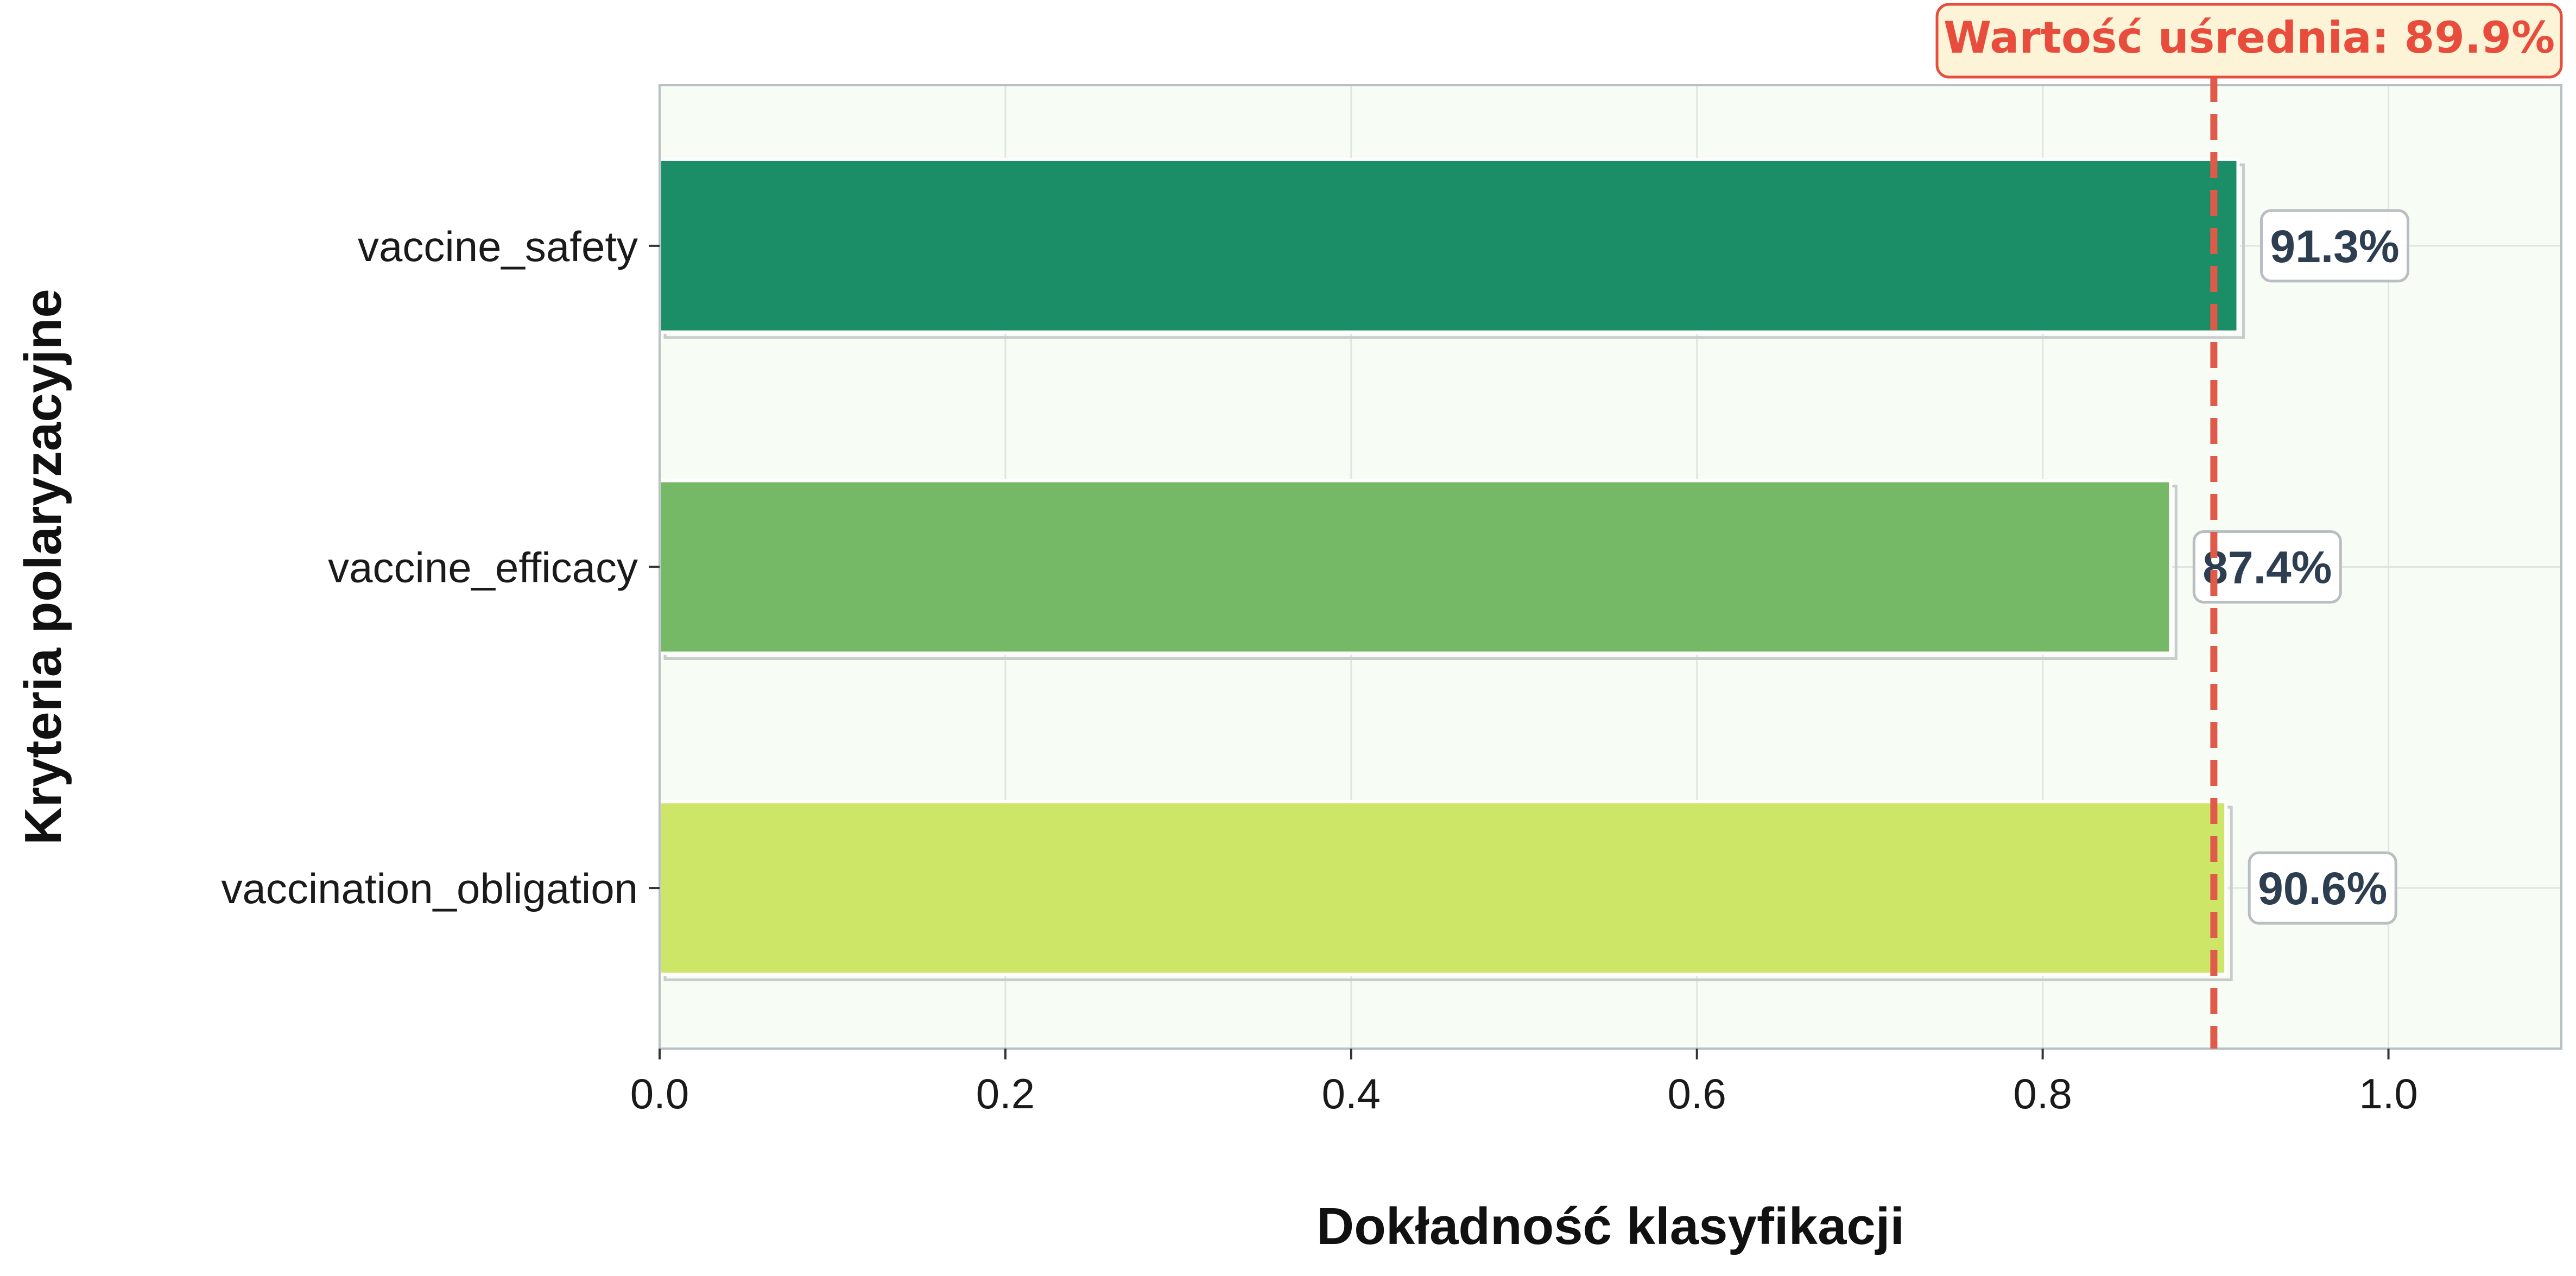 The image size is (2576, 1276). I want to click on y-tick-label: vaccine_efficacy, so click(483, 568).